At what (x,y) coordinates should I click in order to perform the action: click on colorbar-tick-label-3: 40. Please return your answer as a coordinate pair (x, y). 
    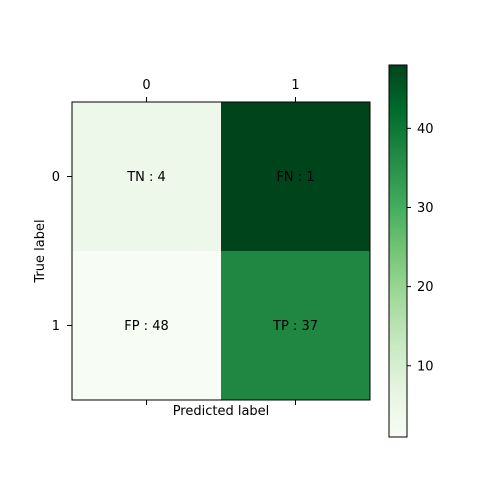
    Looking at the image, I should click on (425, 129).